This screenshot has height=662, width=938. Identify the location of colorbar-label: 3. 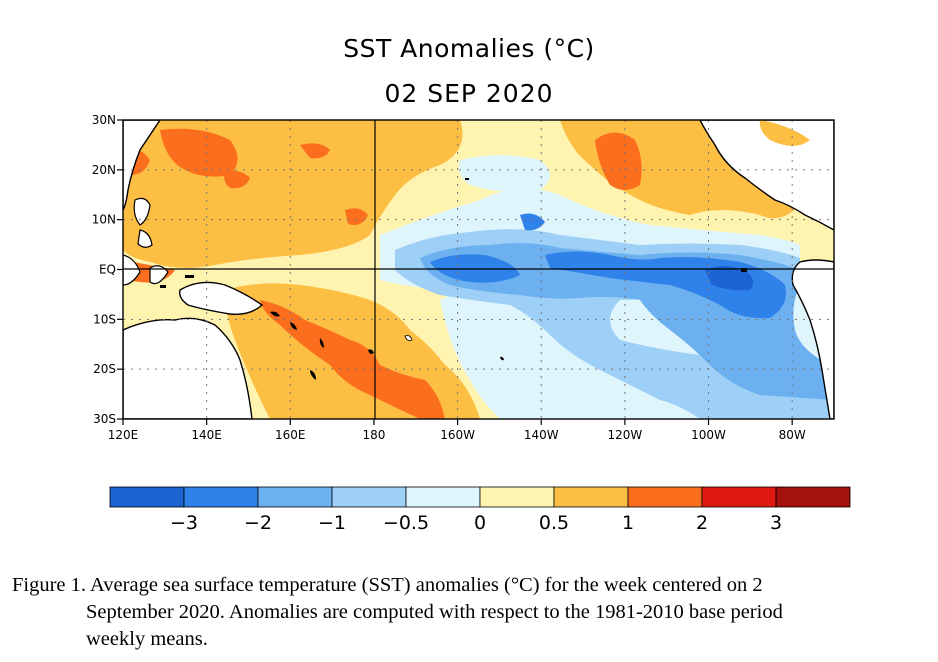
(776, 523).